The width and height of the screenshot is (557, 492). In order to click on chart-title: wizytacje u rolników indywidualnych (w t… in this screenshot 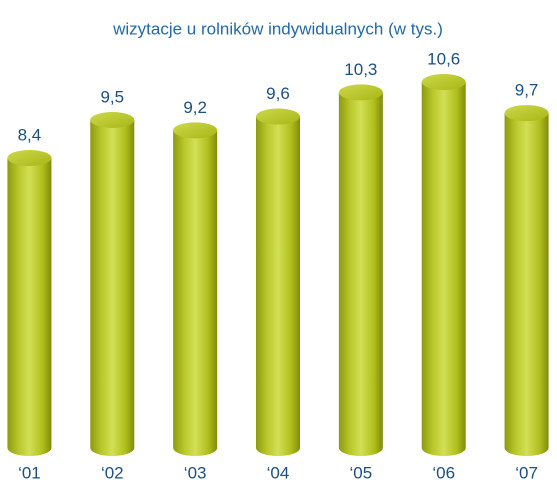, I will do `click(277, 28)`.